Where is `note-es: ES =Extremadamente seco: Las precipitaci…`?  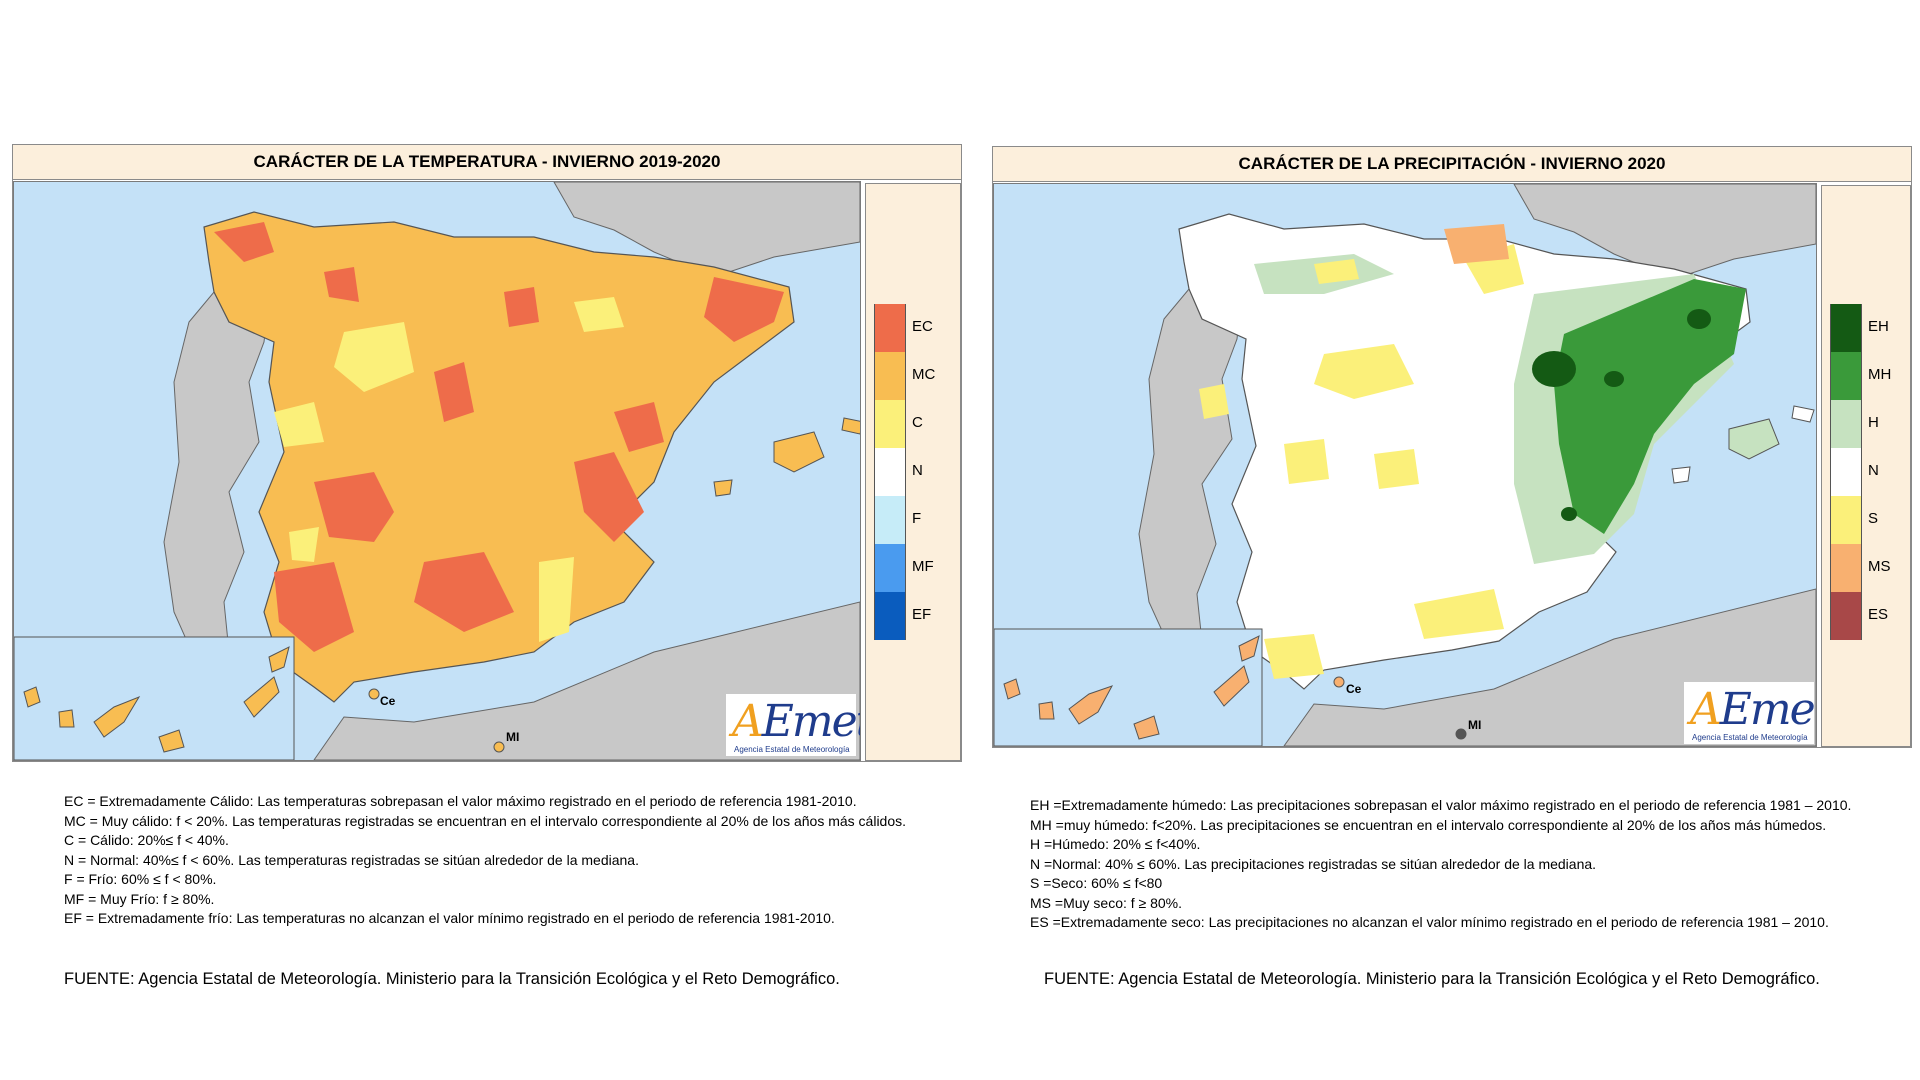 note-es: ES =Extremadamente seco: Las precipitaci… is located at coordinates (1429, 922).